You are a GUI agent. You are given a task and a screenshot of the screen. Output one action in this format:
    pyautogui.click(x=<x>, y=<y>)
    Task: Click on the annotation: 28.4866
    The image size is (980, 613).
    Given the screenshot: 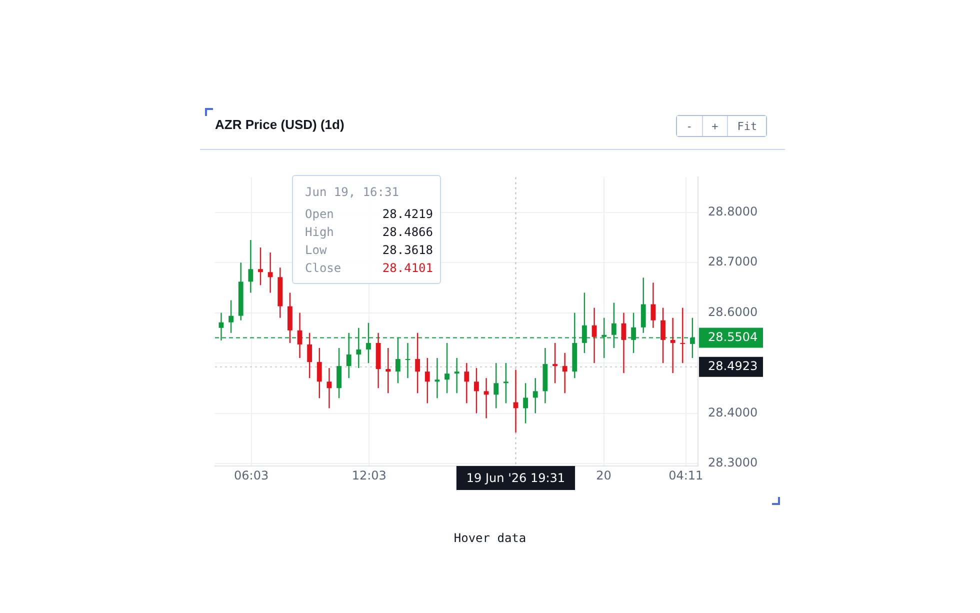 What is the action you would take?
    pyautogui.click(x=407, y=232)
    